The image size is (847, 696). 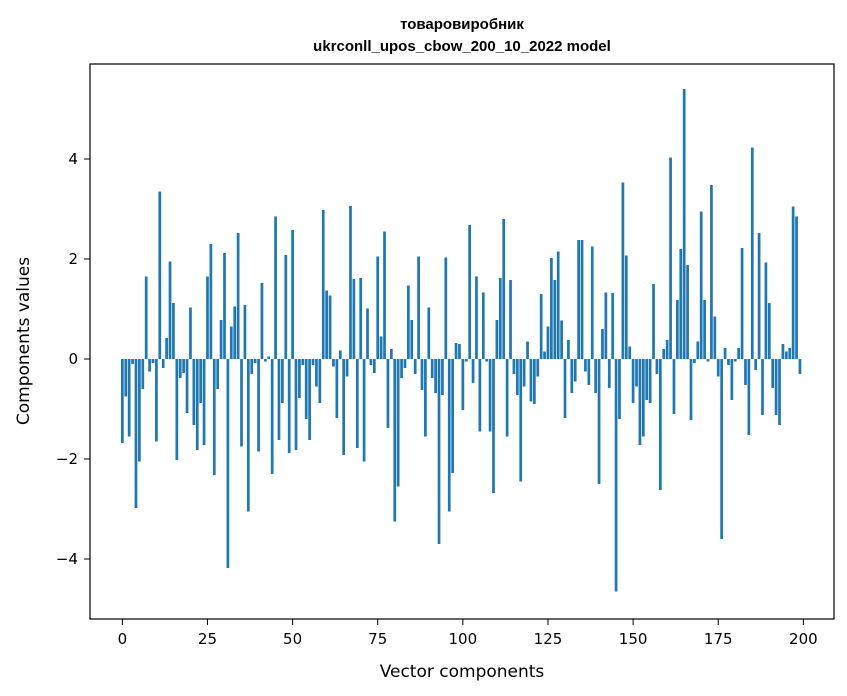 I want to click on y-tick-label: 0, so click(x=73, y=359).